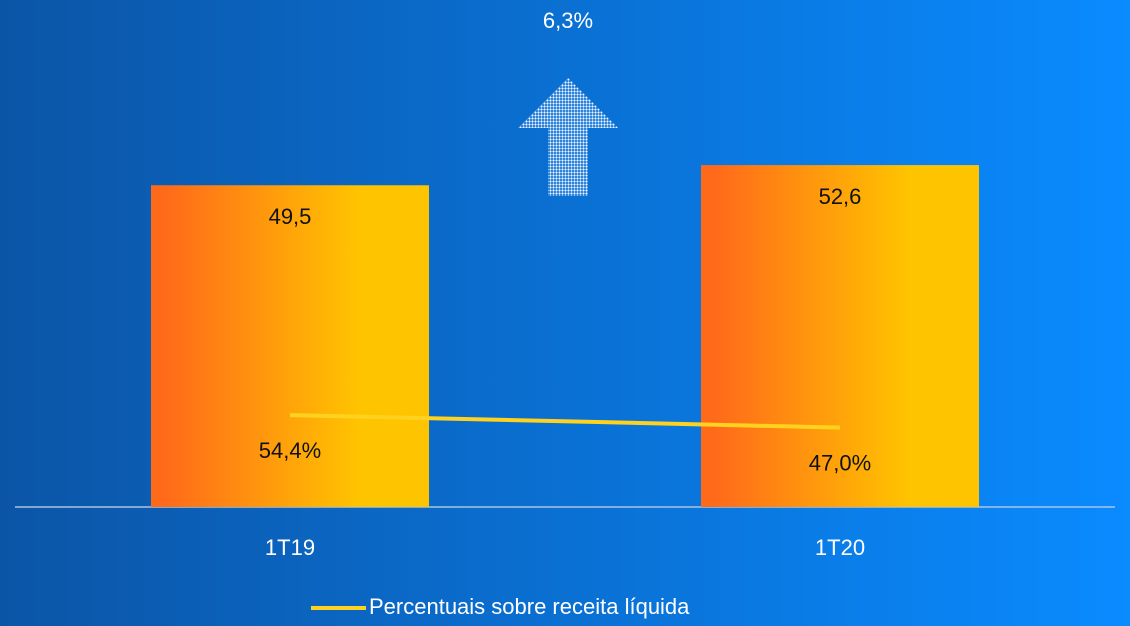 Image resolution: width=1130 pixels, height=626 pixels. What do you see at coordinates (840, 196) in the screenshot?
I see `bar-value-label: 52,6` at bounding box center [840, 196].